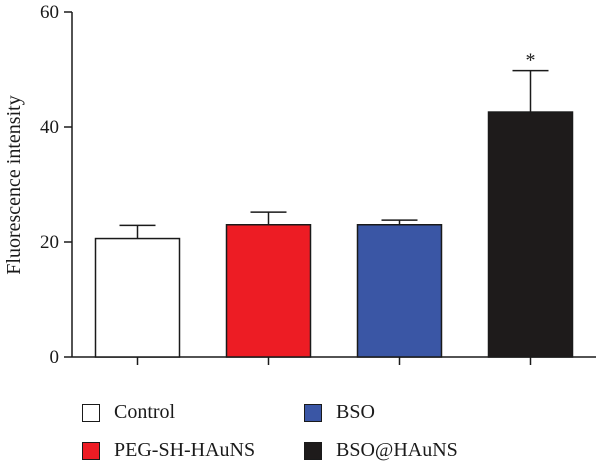  Describe the element at coordinates (322, 428) in the screenshot. I see `legend: Control PEG-SH-HAuNS BSO BSO@HAuNS` at that location.